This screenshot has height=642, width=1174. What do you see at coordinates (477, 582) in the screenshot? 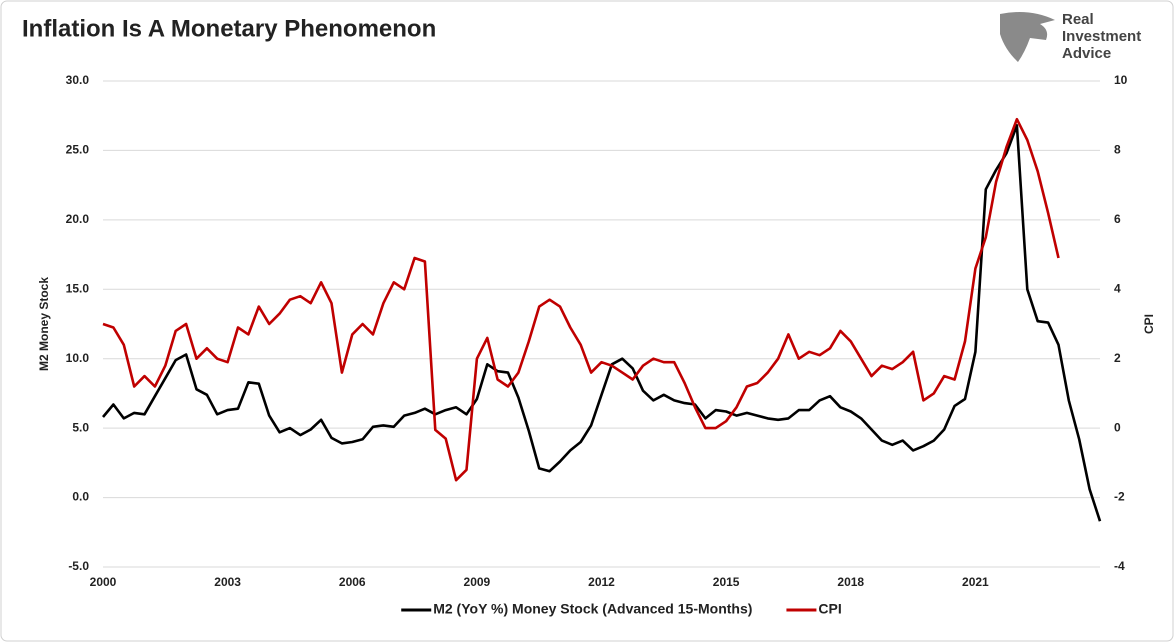
I see `x-tick-label: 2009` at bounding box center [477, 582].